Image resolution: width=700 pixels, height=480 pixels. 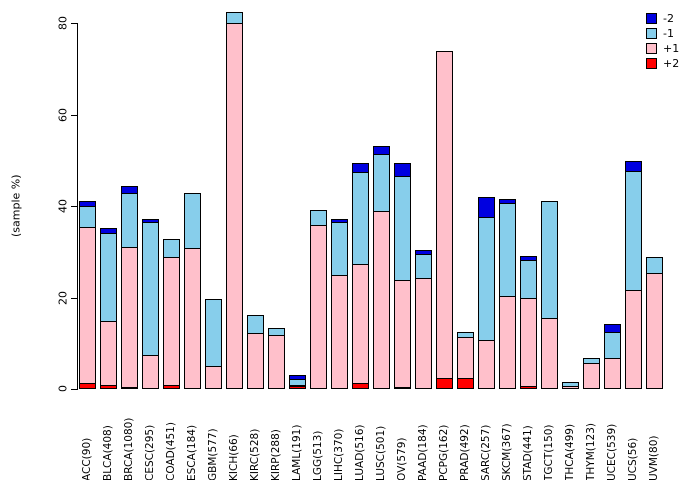 I want to click on legend-entry--2: -2, so click(x=662, y=18).